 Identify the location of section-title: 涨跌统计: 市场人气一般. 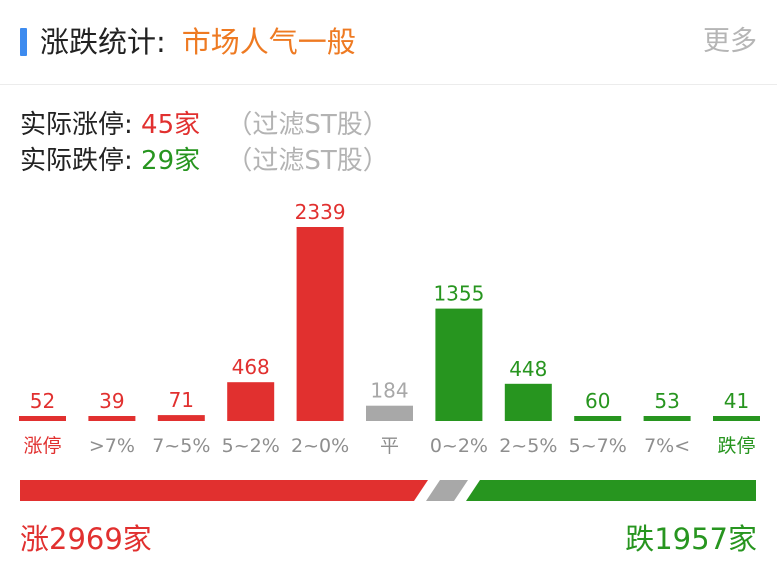
(198, 42).